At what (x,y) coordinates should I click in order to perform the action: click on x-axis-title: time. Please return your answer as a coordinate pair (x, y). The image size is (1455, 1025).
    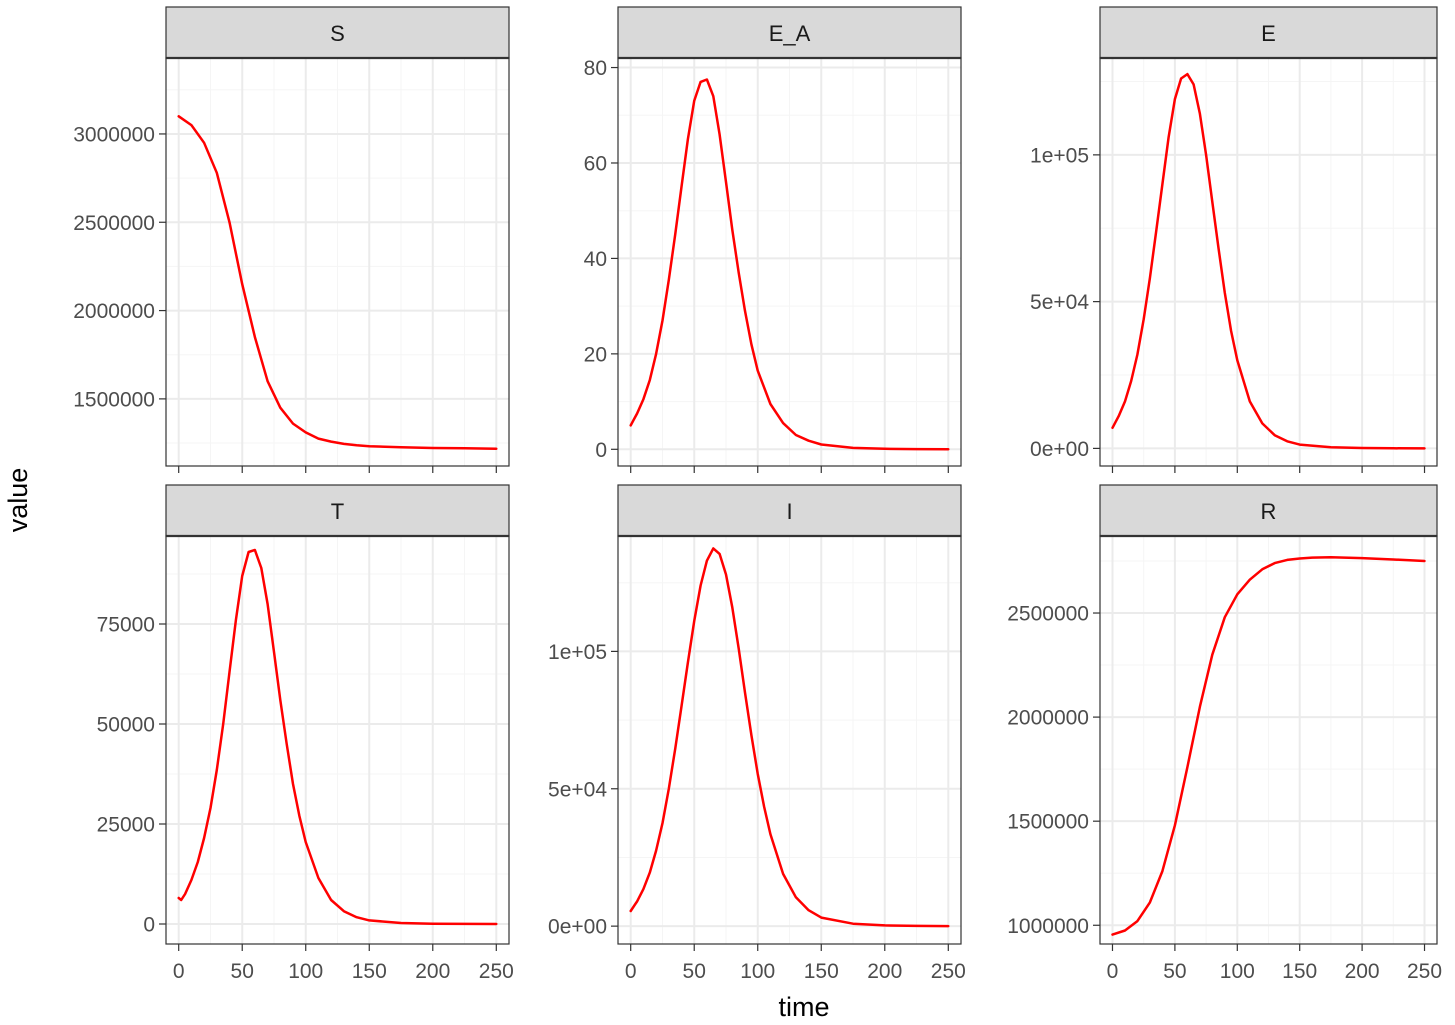
    Looking at the image, I should click on (803, 1007).